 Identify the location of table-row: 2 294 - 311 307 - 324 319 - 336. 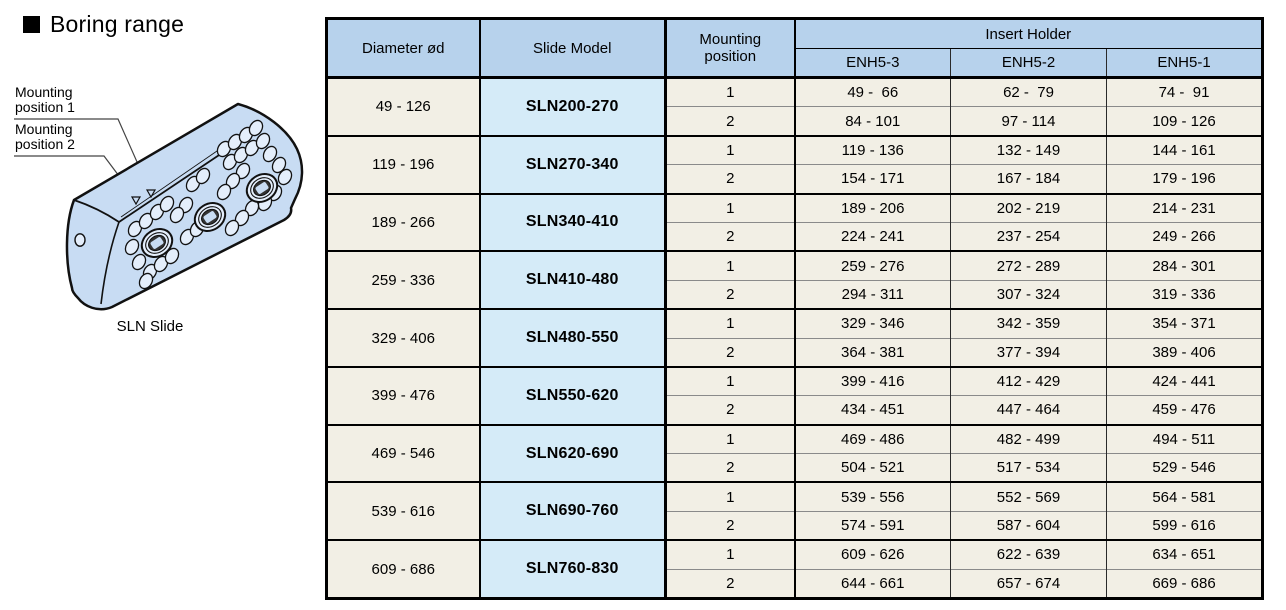
(795, 294).